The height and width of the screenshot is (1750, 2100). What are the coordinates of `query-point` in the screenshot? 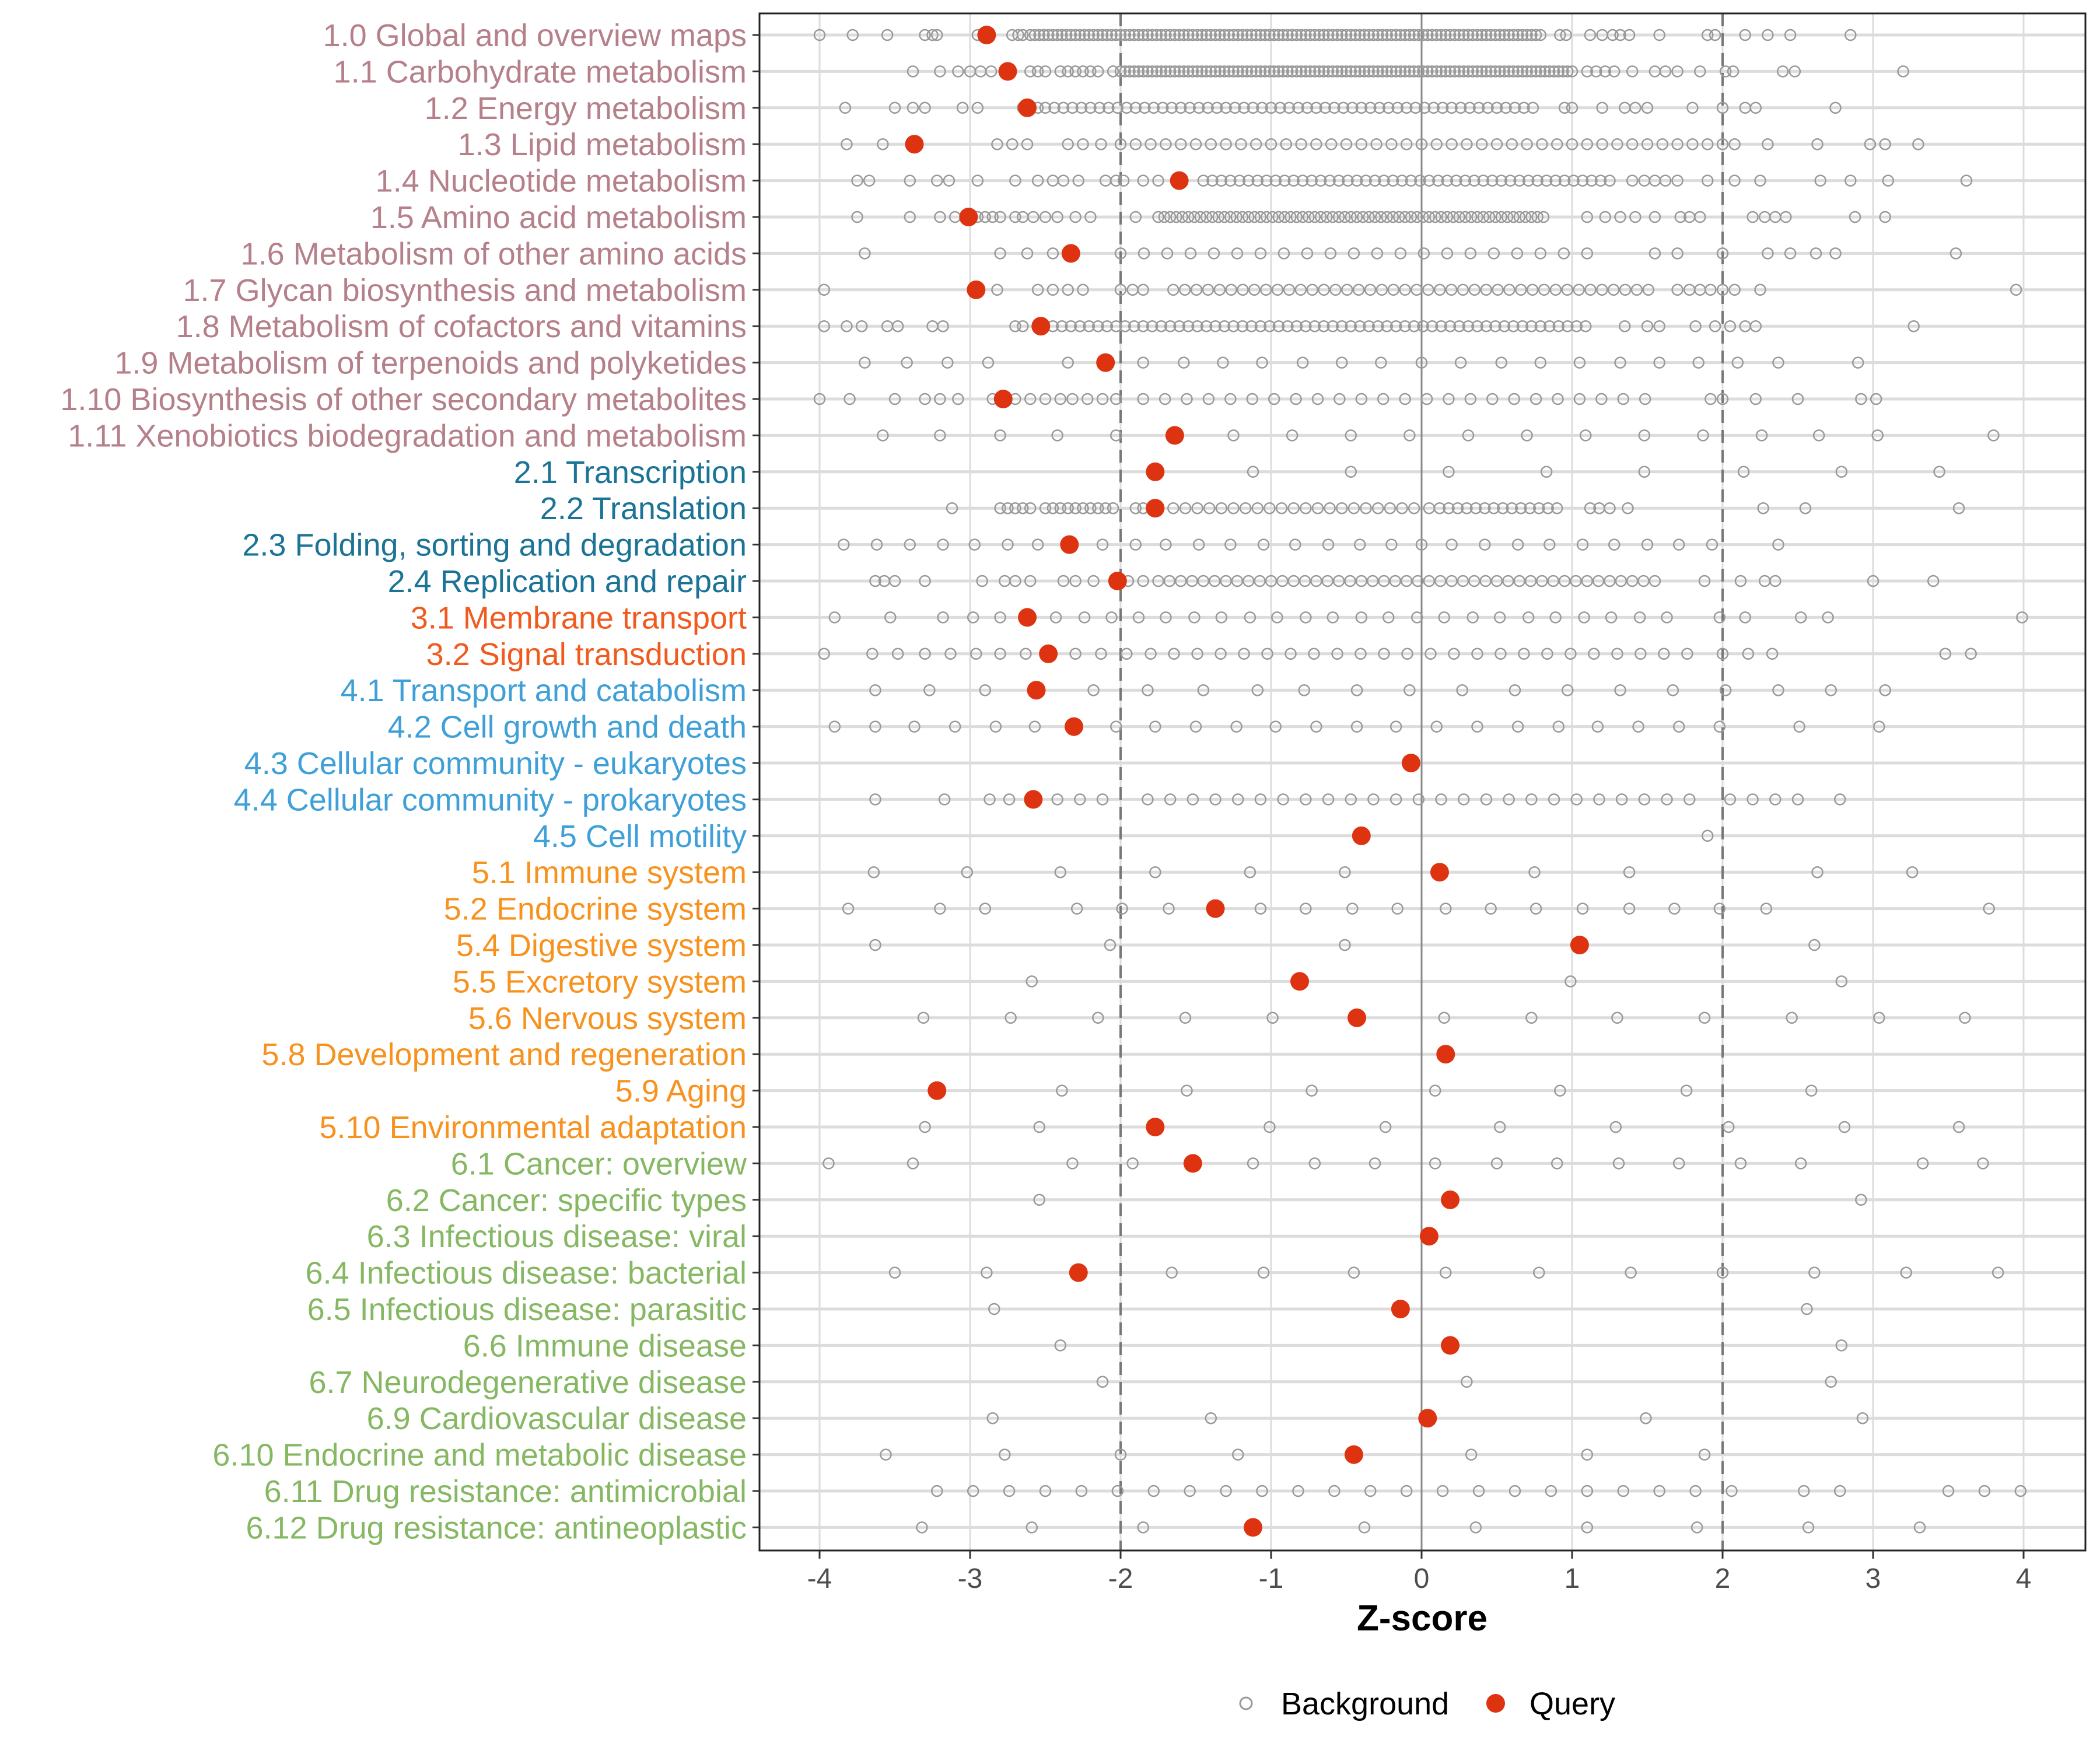 It's located at (1450, 1199).